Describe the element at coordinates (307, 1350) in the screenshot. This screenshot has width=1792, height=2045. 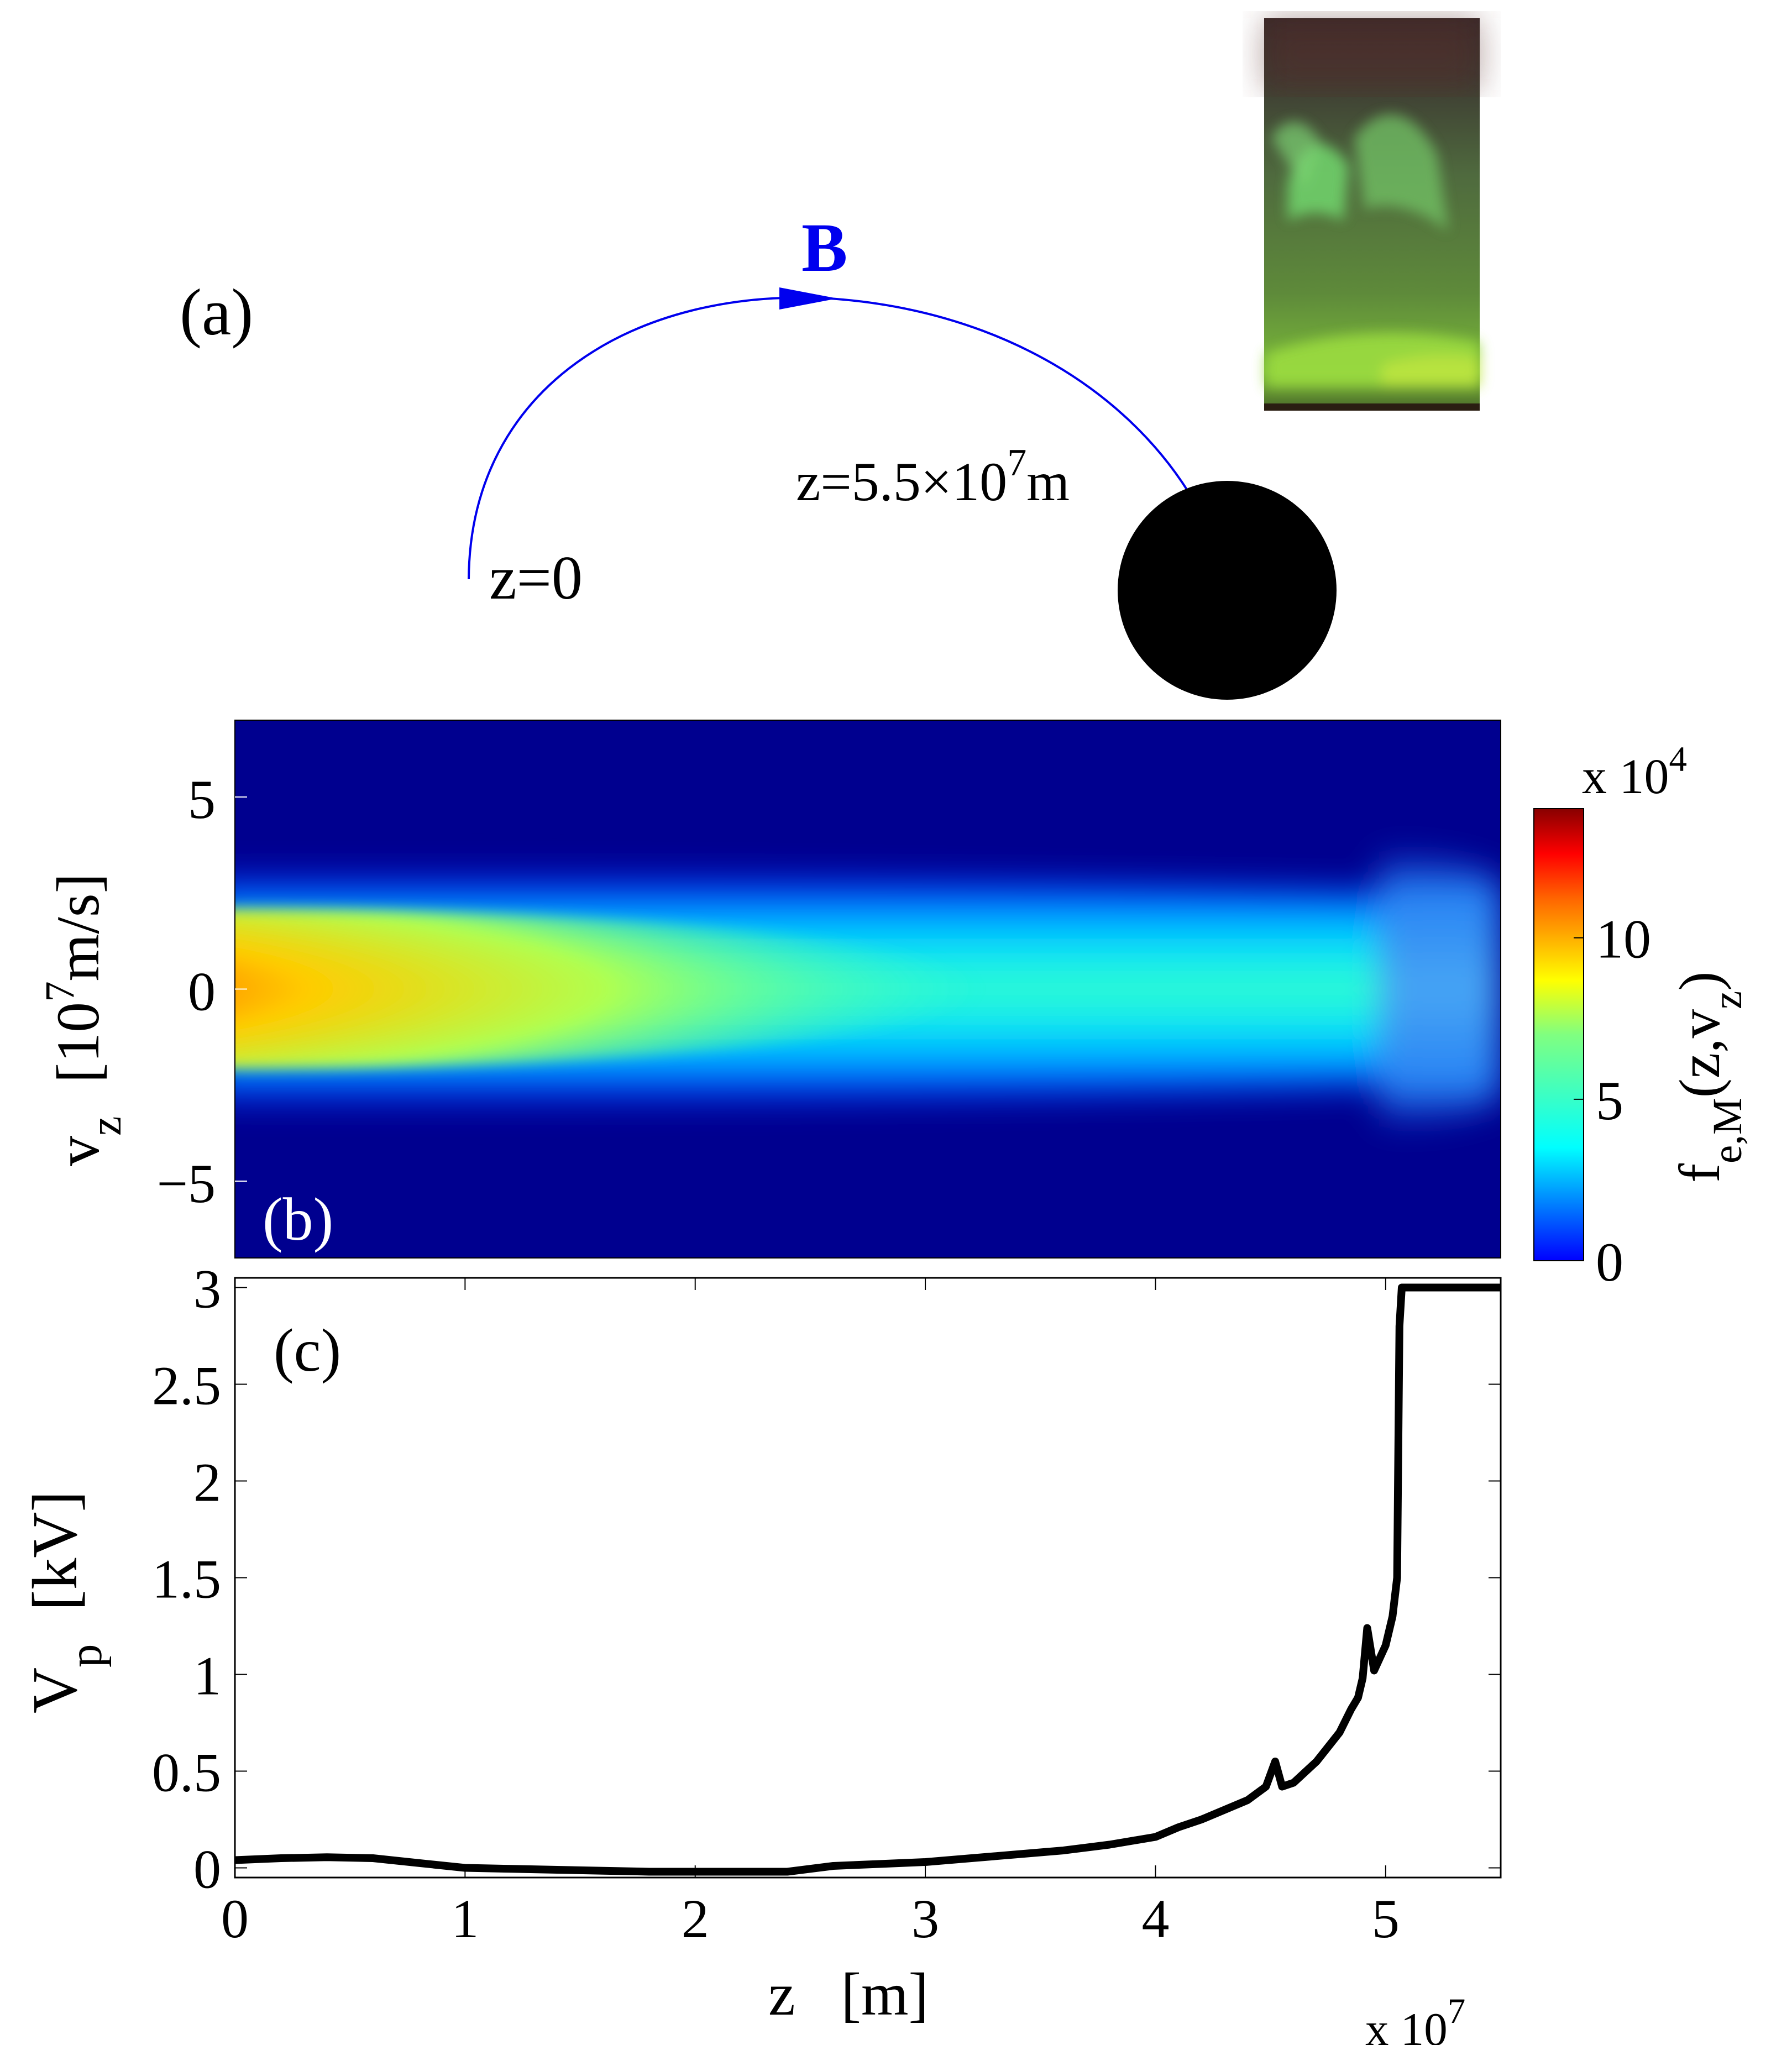
I see `panel-c-label: (c)` at that location.